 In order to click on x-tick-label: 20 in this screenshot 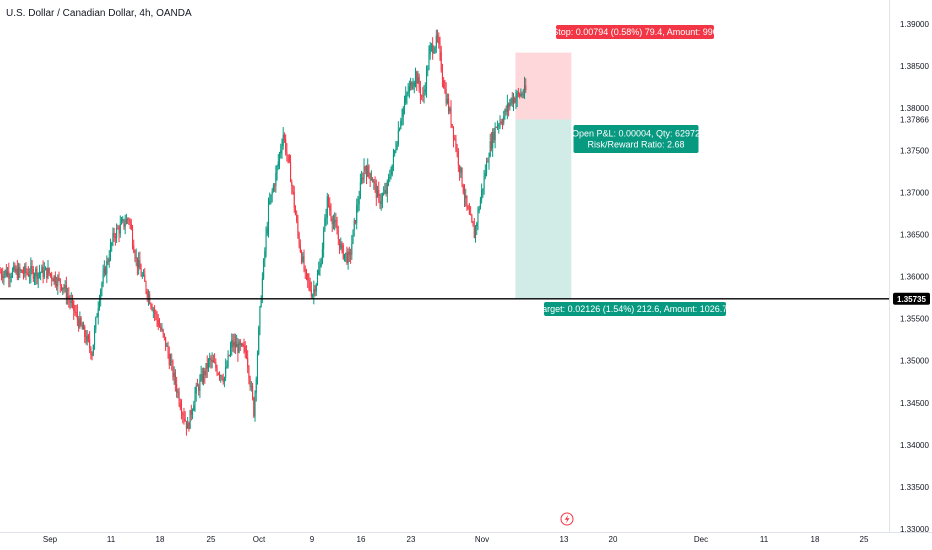, I will do `click(613, 539)`.